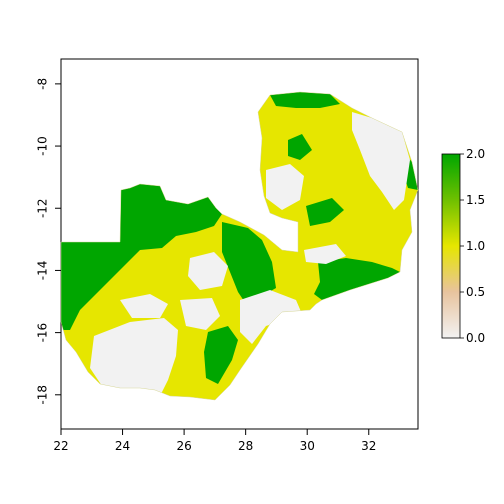 Image resolution: width=504 pixels, height=504 pixels. Describe the element at coordinates (43, 208) in the screenshot. I see `y-tick-label: -12` at that location.